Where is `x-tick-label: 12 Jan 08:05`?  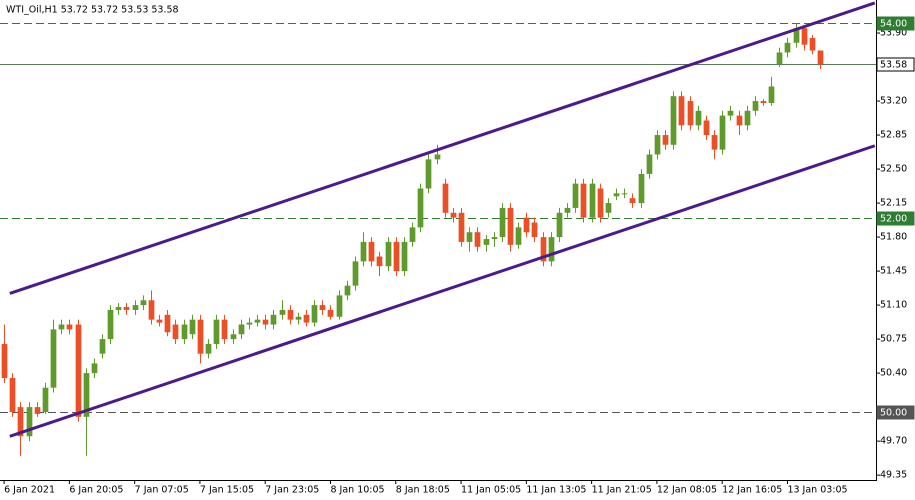 x-tick-label: 12 Jan 08:05 is located at coordinates (687, 490).